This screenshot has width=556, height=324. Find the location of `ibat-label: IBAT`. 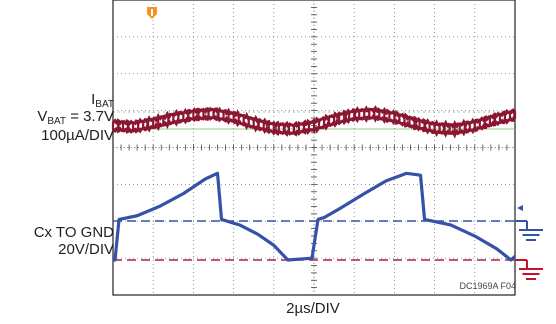

ibat-label: IBAT is located at coordinates (102, 100).